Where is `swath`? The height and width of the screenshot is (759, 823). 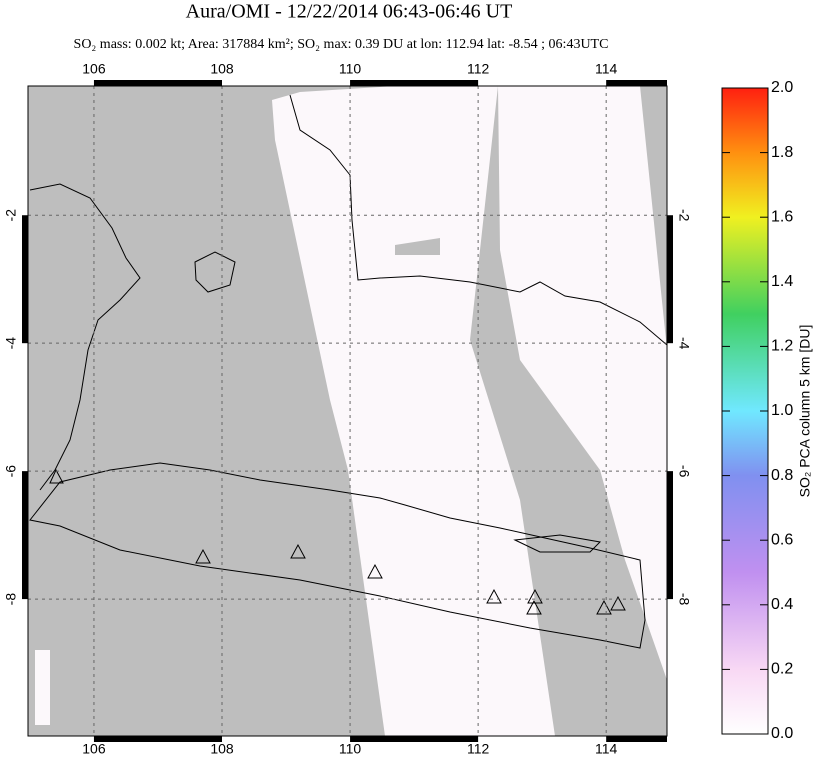 swath is located at coordinates (42, 687).